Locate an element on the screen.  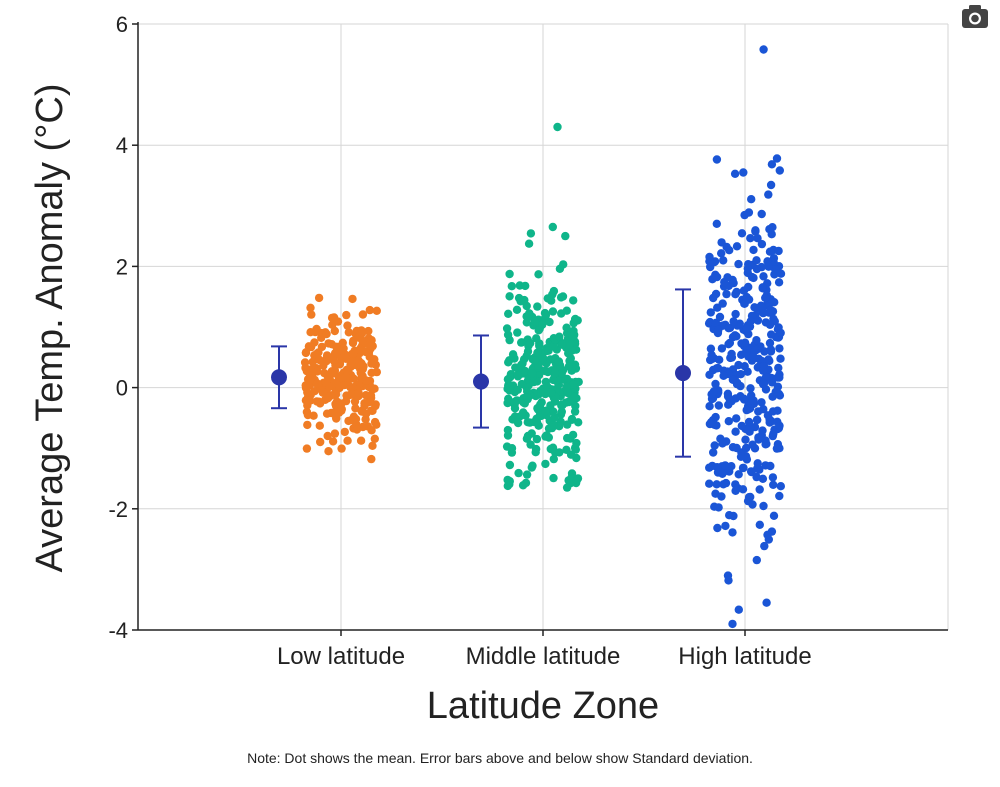
x-tick-labels: Low latitude Middle latitude High latitude is located at coordinates (544, 656).